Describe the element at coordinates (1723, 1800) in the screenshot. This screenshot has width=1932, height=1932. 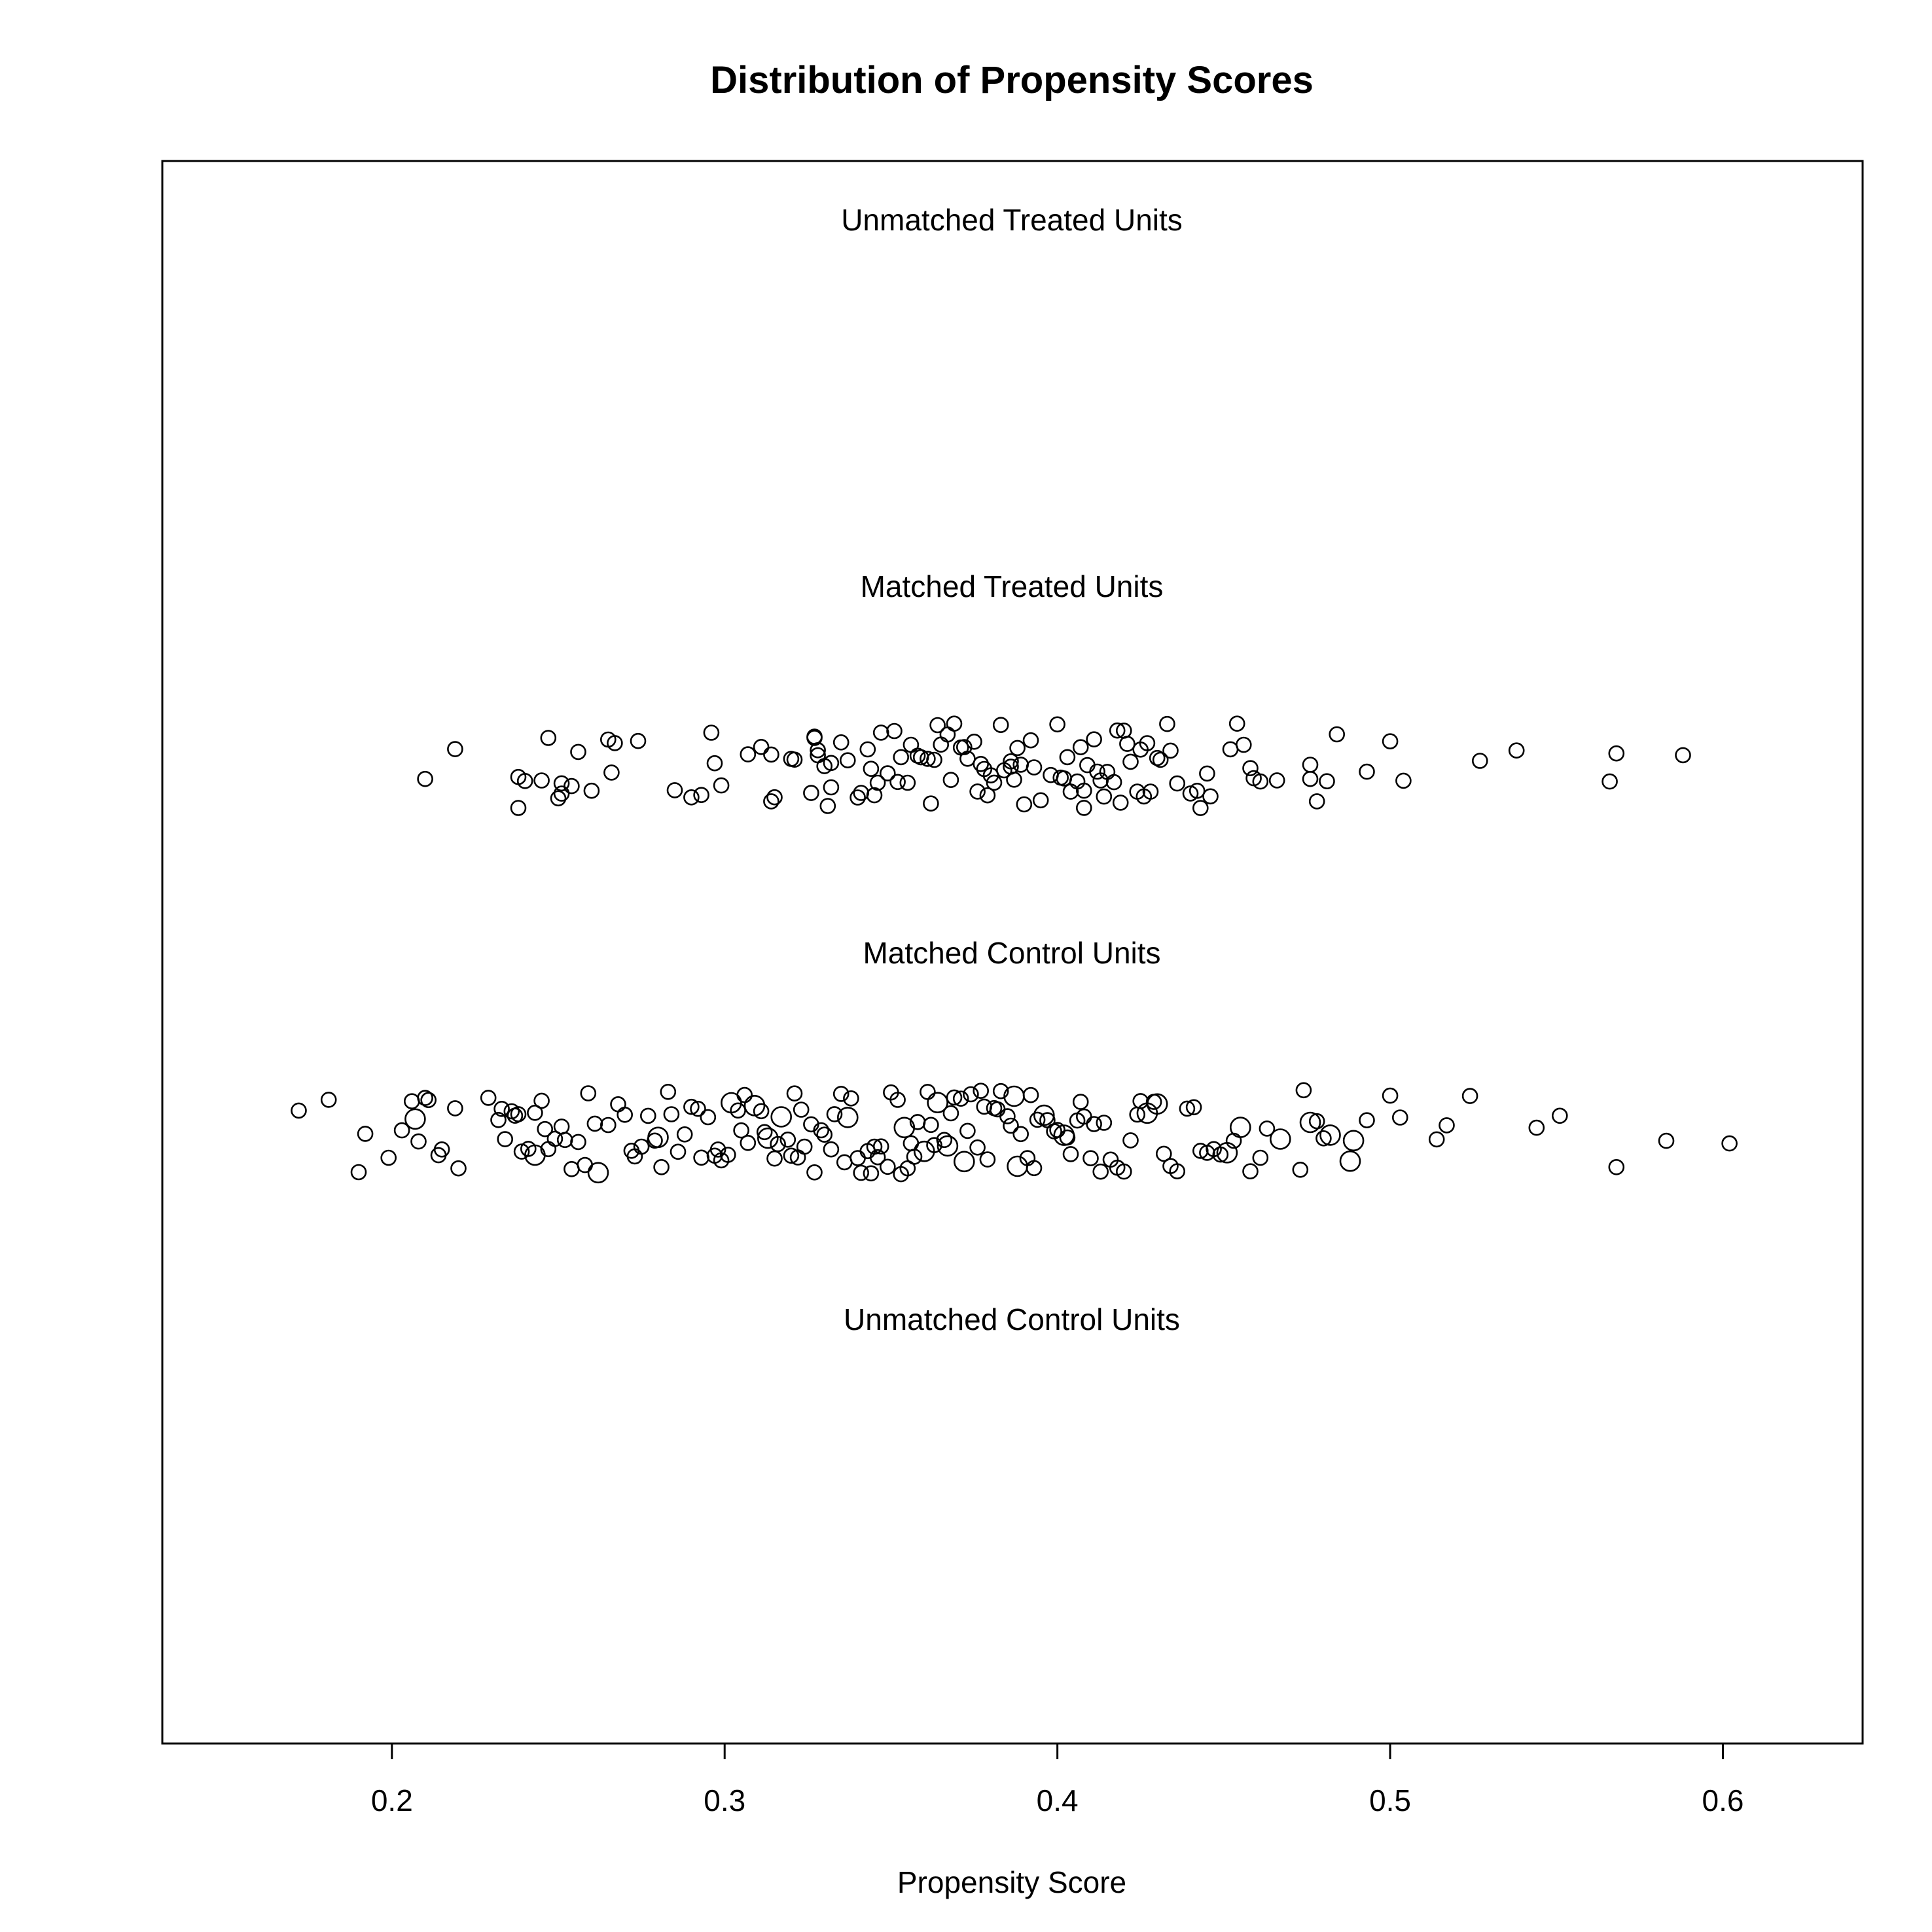
I see `x-tick-label-4: 0.6` at that location.